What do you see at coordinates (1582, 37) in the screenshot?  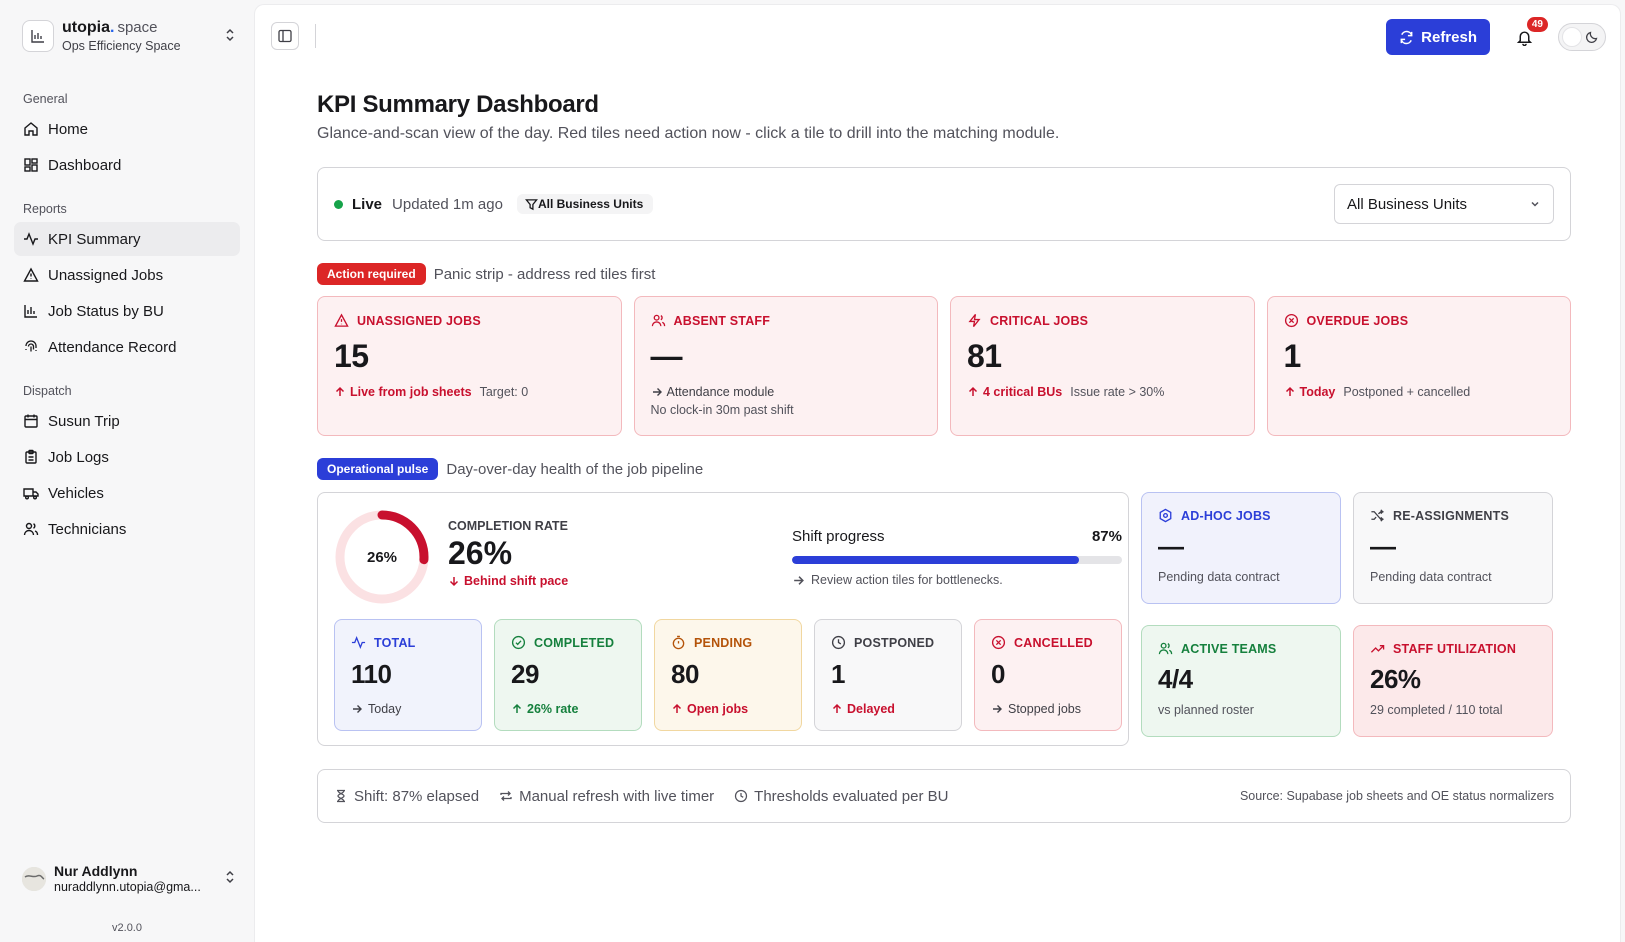 I see `theme-toggle` at bounding box center [1582, 37].